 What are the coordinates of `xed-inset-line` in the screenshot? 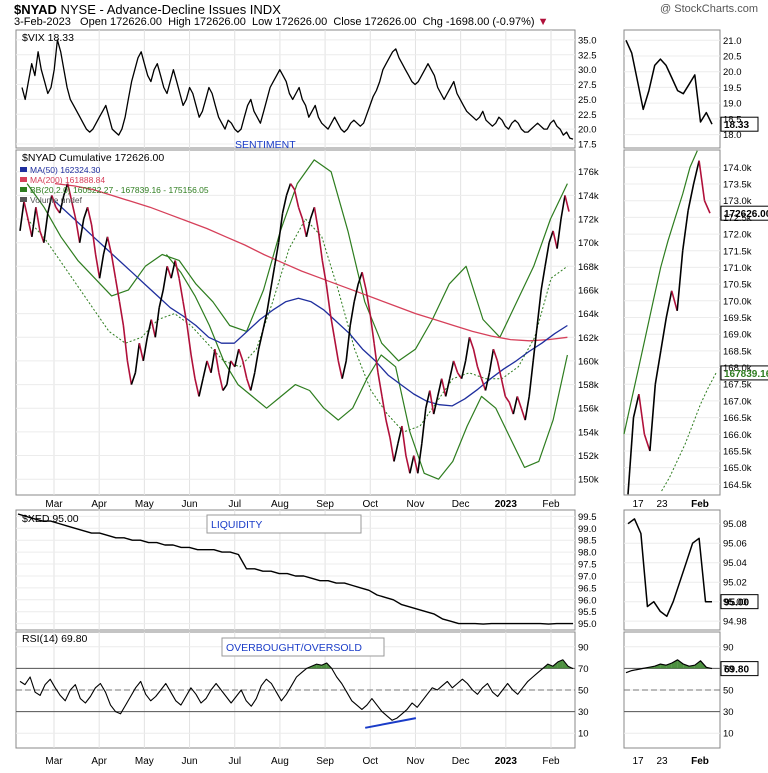 It's located at (669, 568).